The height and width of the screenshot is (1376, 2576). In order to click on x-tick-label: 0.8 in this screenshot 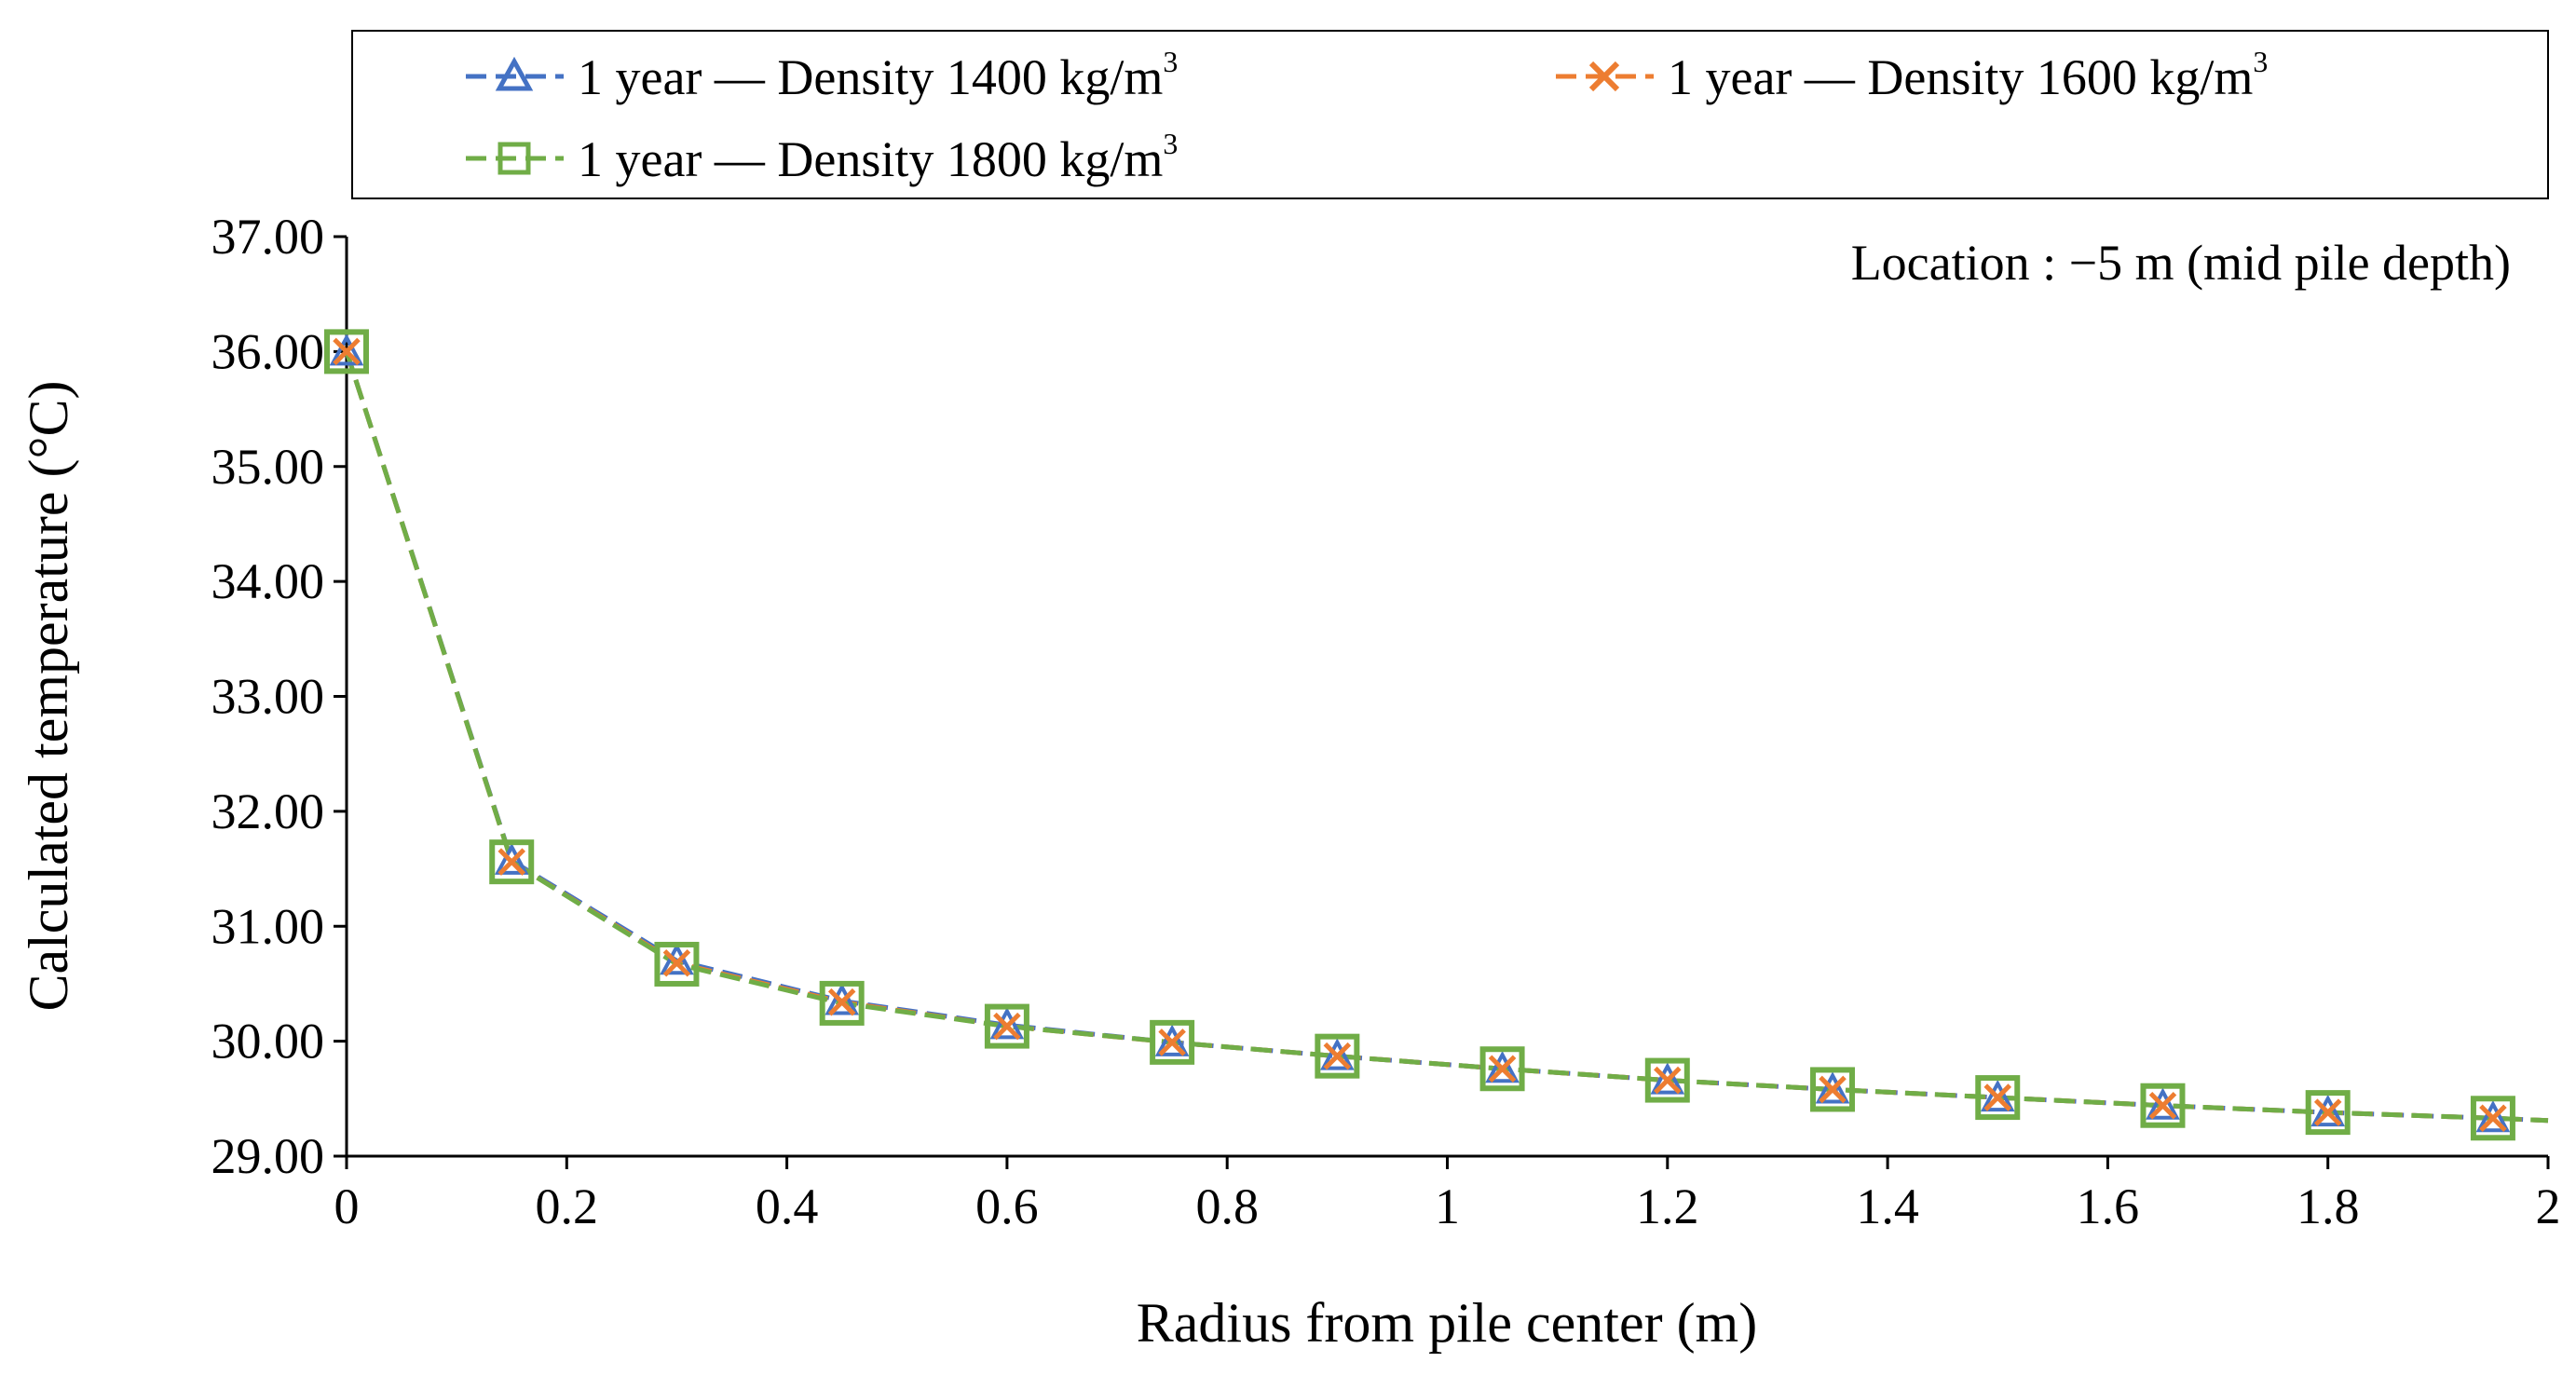, I will do `click(1227, 1206)`.